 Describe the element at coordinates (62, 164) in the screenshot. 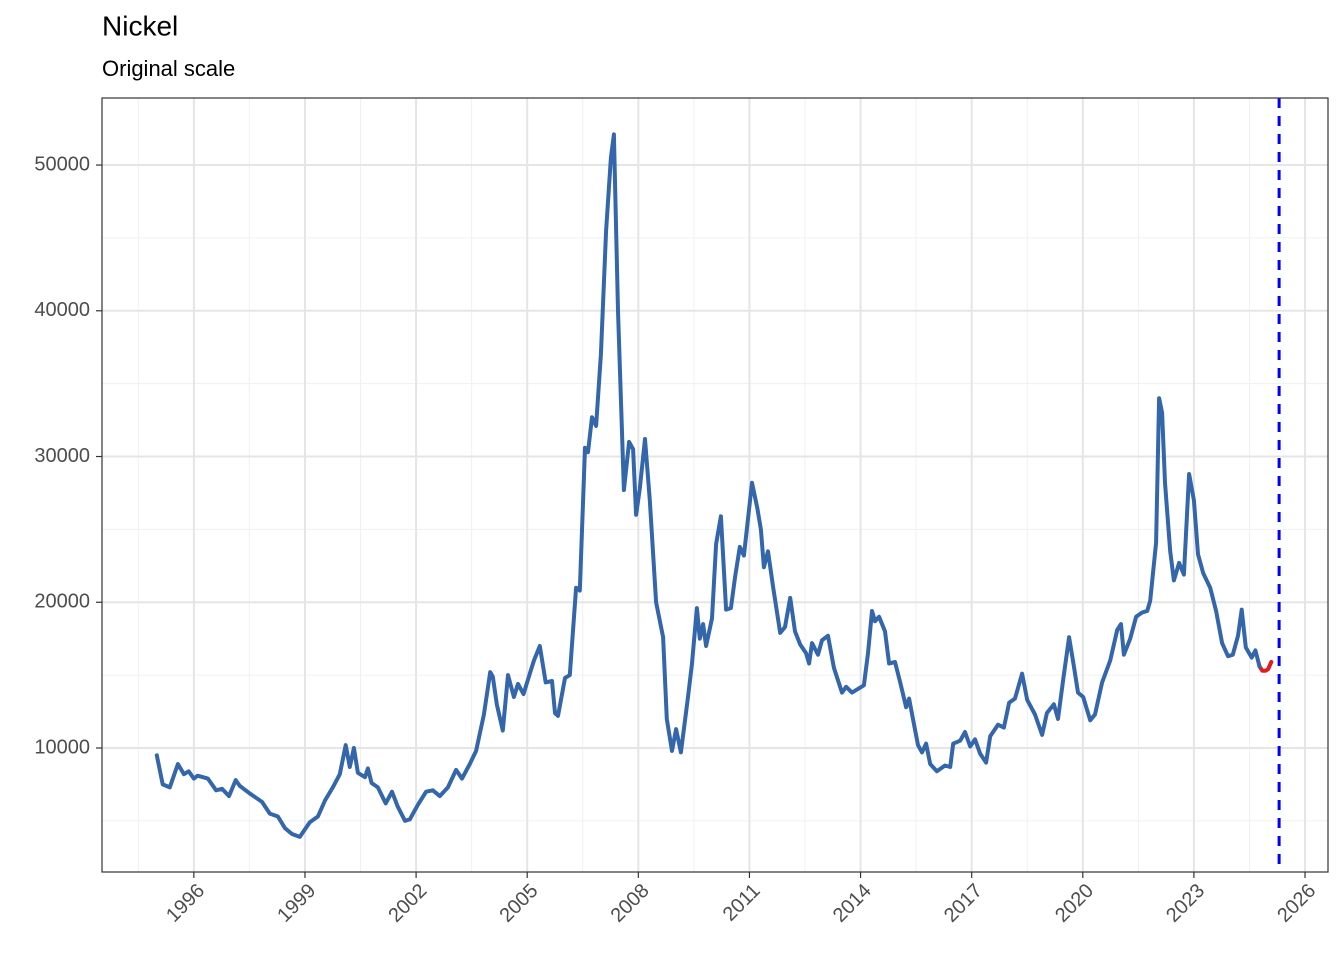

I see `y-tick-label: 50000` at that location.